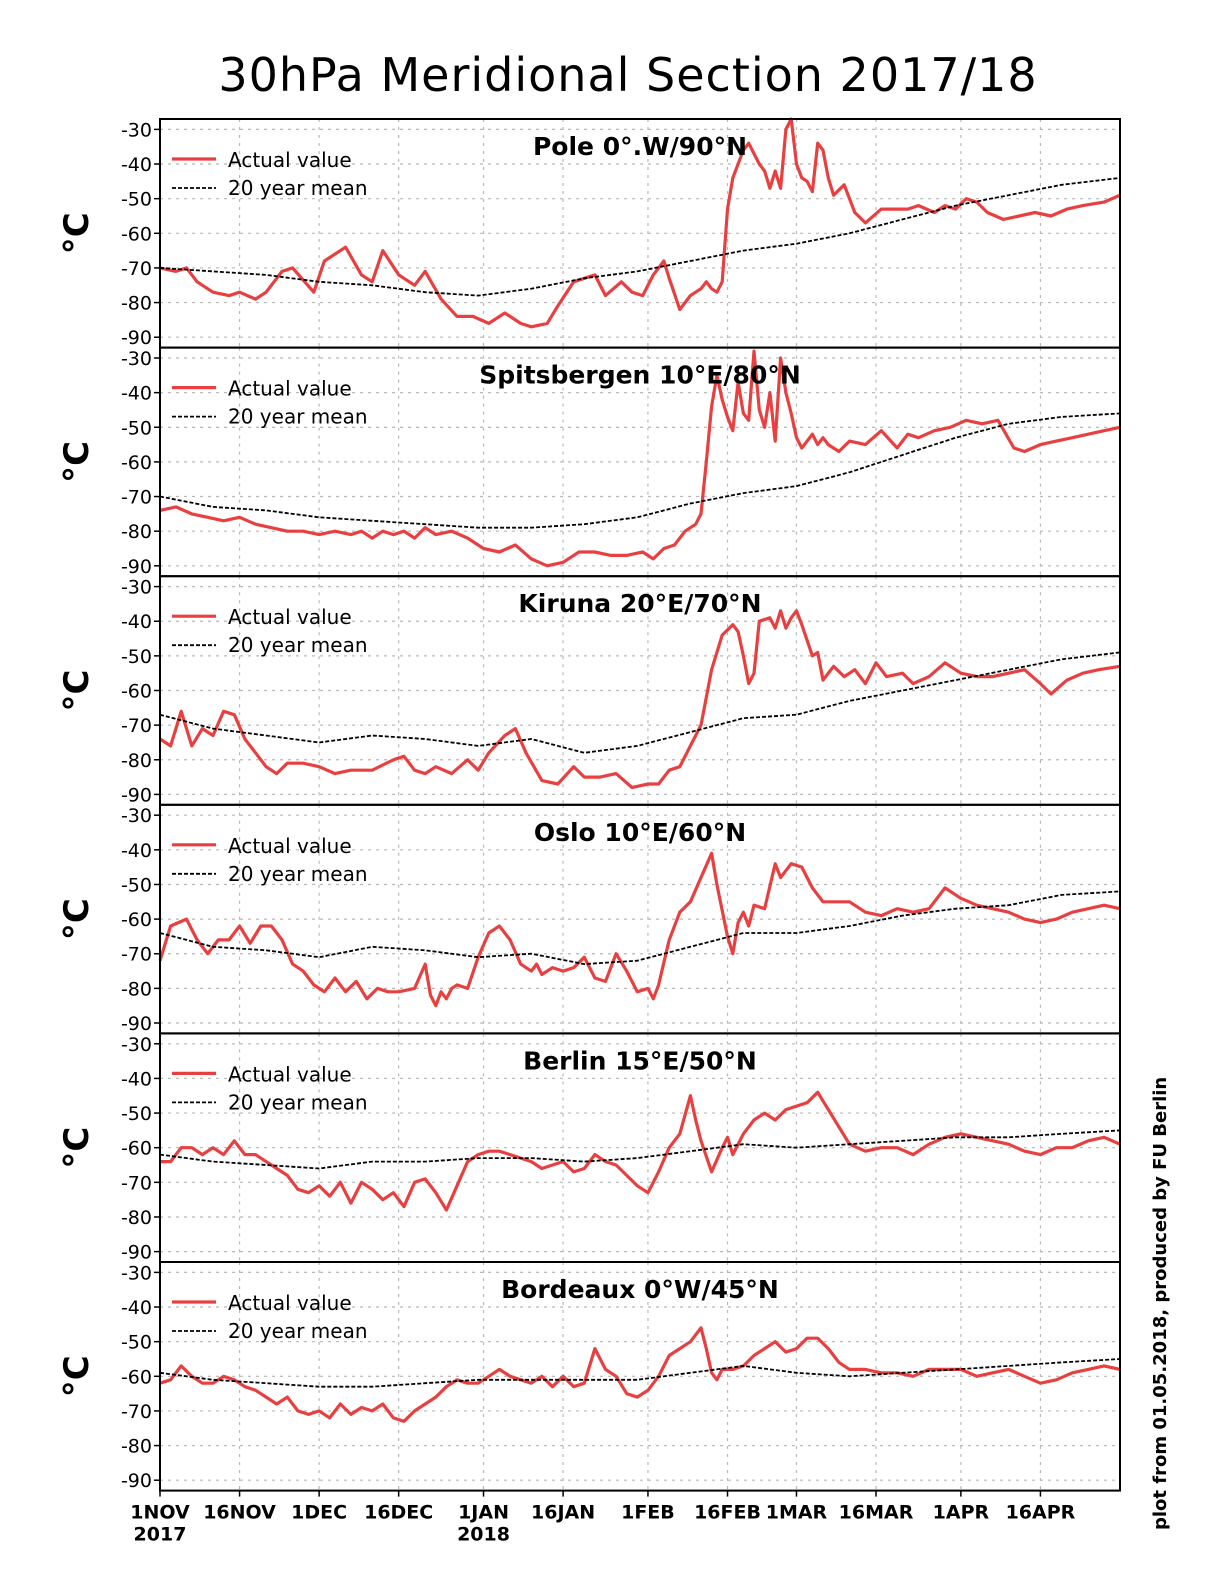 The height and width of the screenshot is (1584, 1224). What do you see at coordinates (961, 1513) in the screenshot?
I see `x-tick-label: 1APR` at bounding box center [961, 1513].